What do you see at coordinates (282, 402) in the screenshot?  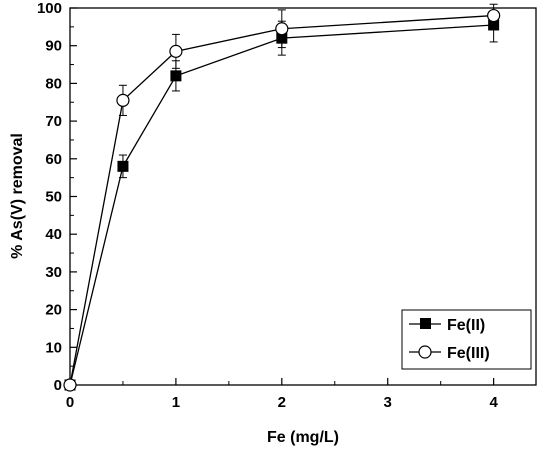 I see `x-tick-label-2: 2` at bounding box center [282, 402].